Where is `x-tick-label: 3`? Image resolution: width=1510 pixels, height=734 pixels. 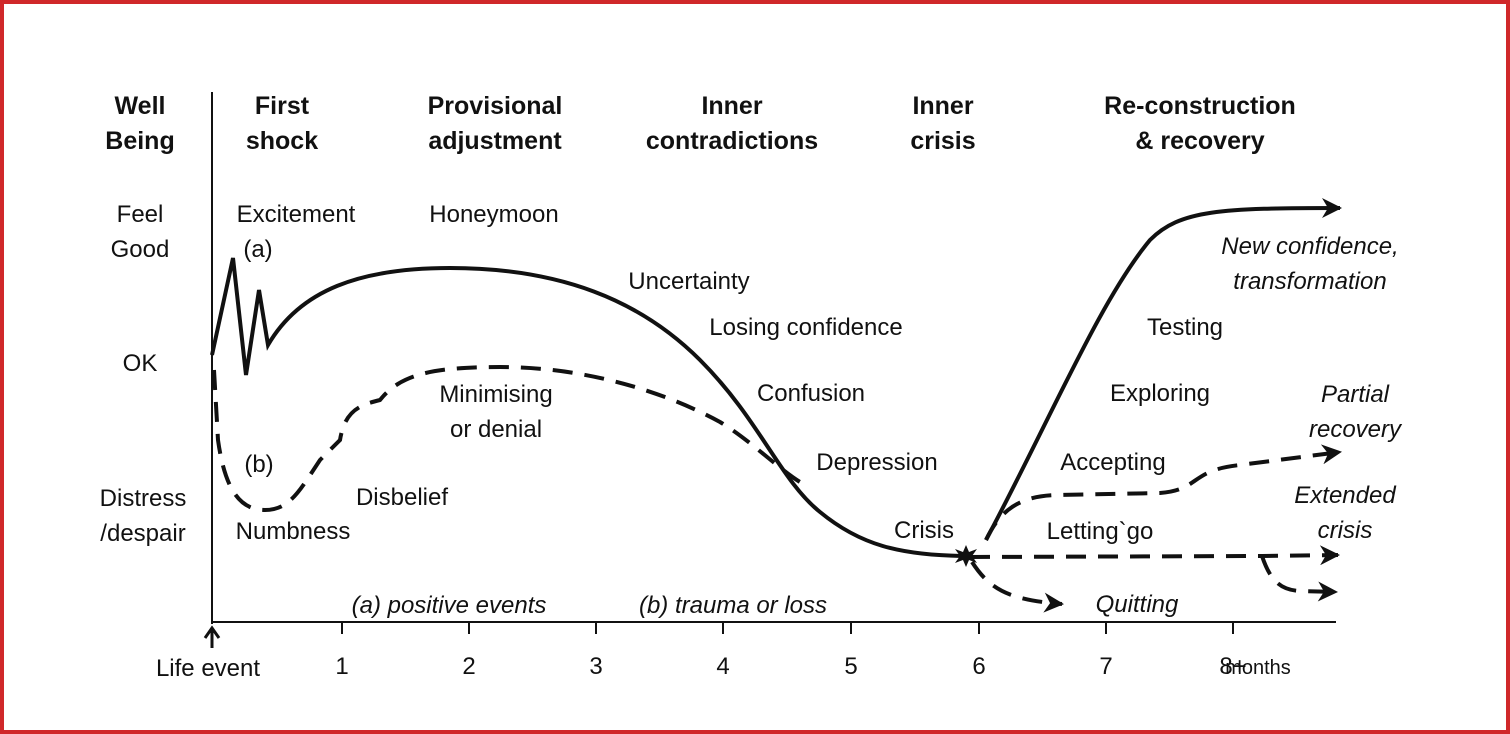 x-tick-label: 3 is located at coordinates (595, 666).